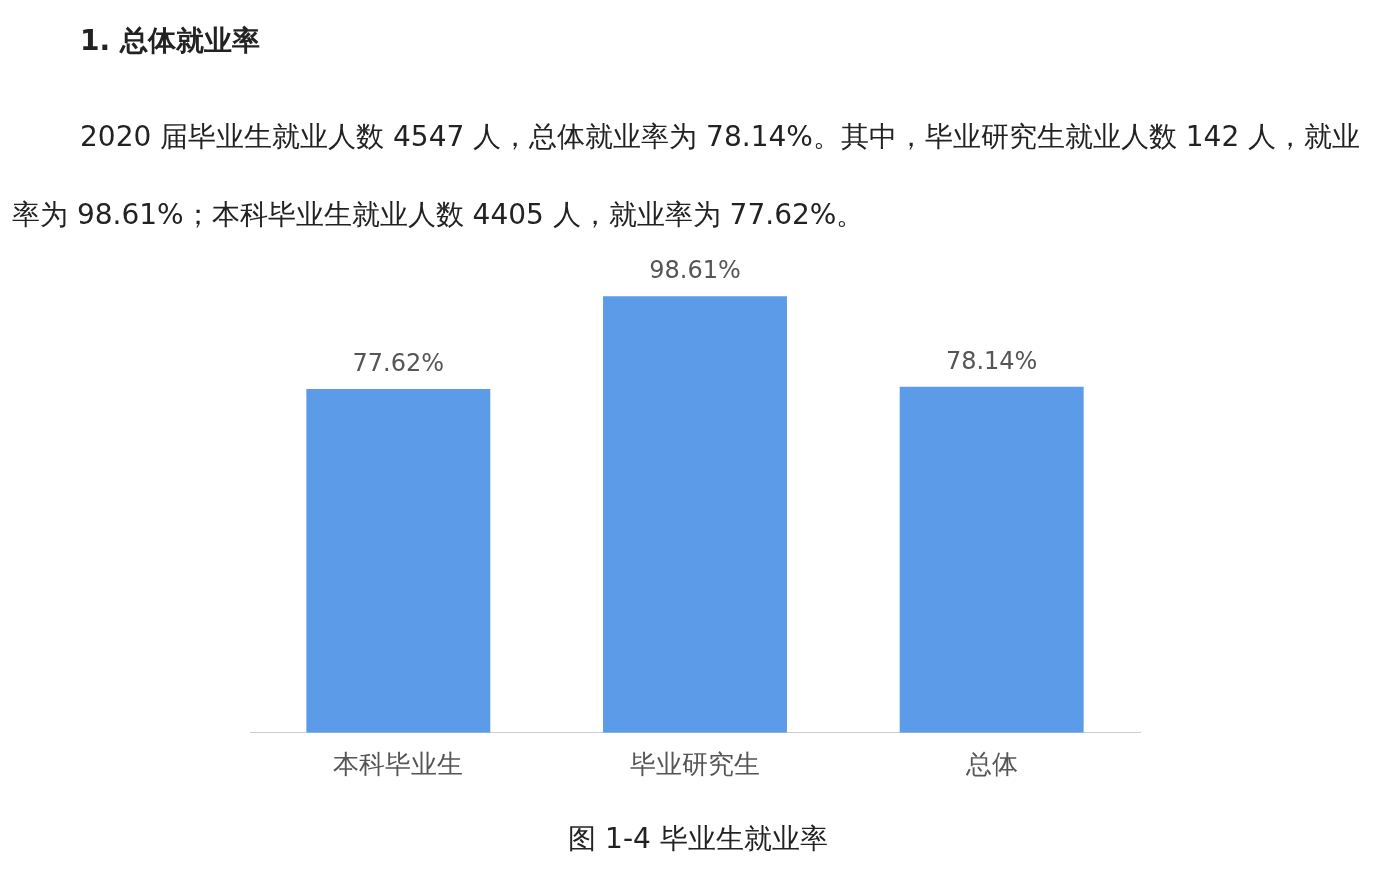 Image resolution: width=1396 pixels, height=880 pixels. I want to click on data-label: 78.14%, so click(991, 361).